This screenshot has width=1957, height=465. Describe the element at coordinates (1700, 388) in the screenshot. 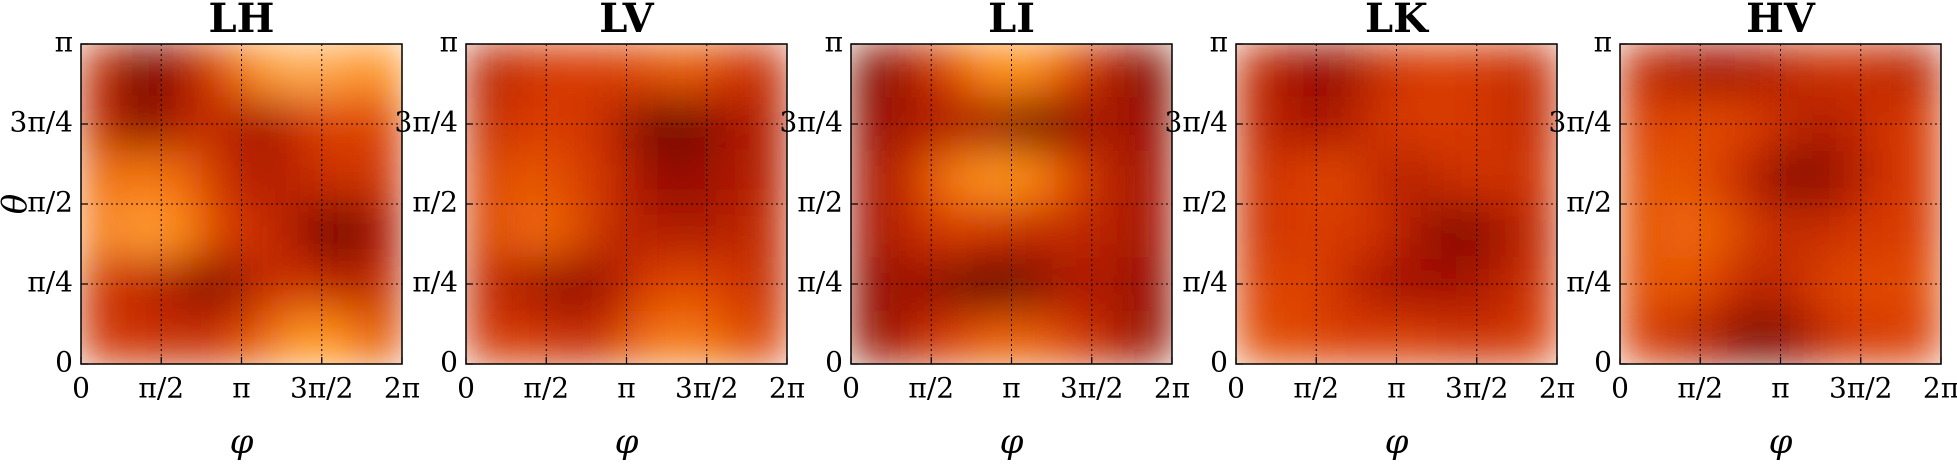

I see `x-tick-label: π/2` at that location.